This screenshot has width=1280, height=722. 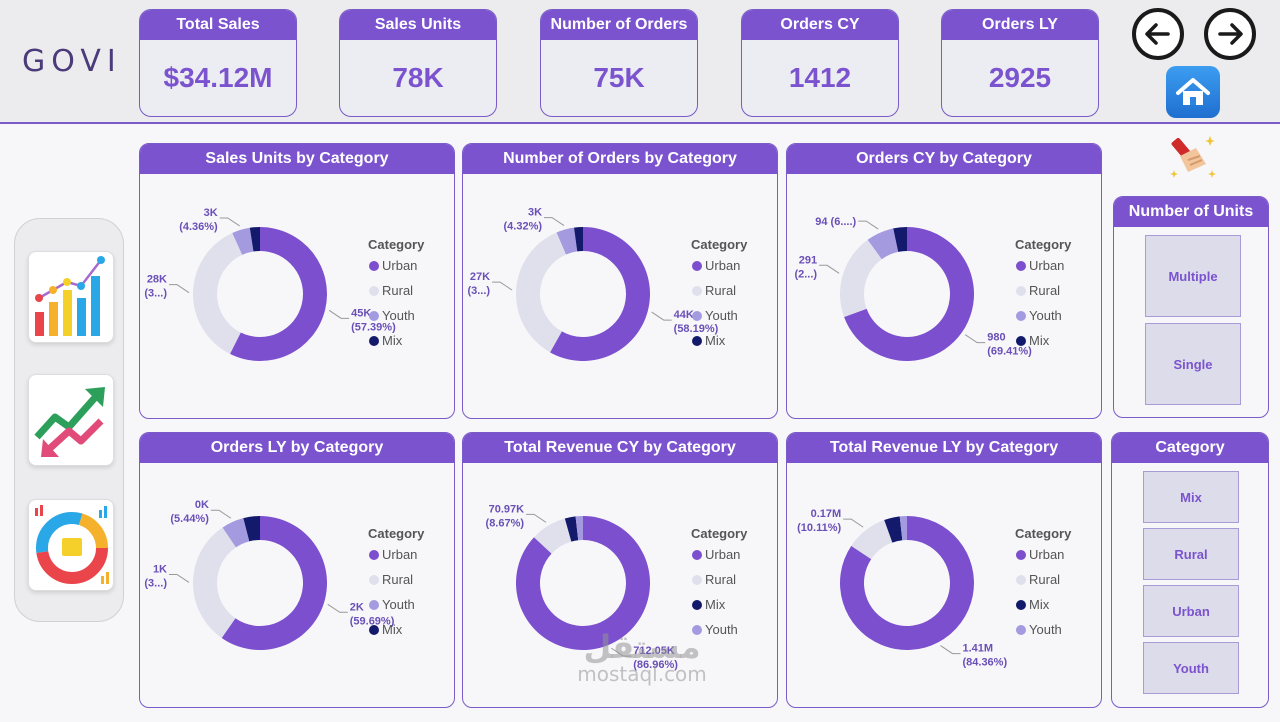 I want to click on slicer-option-mix: Mix, so click(x=1191, y=497).